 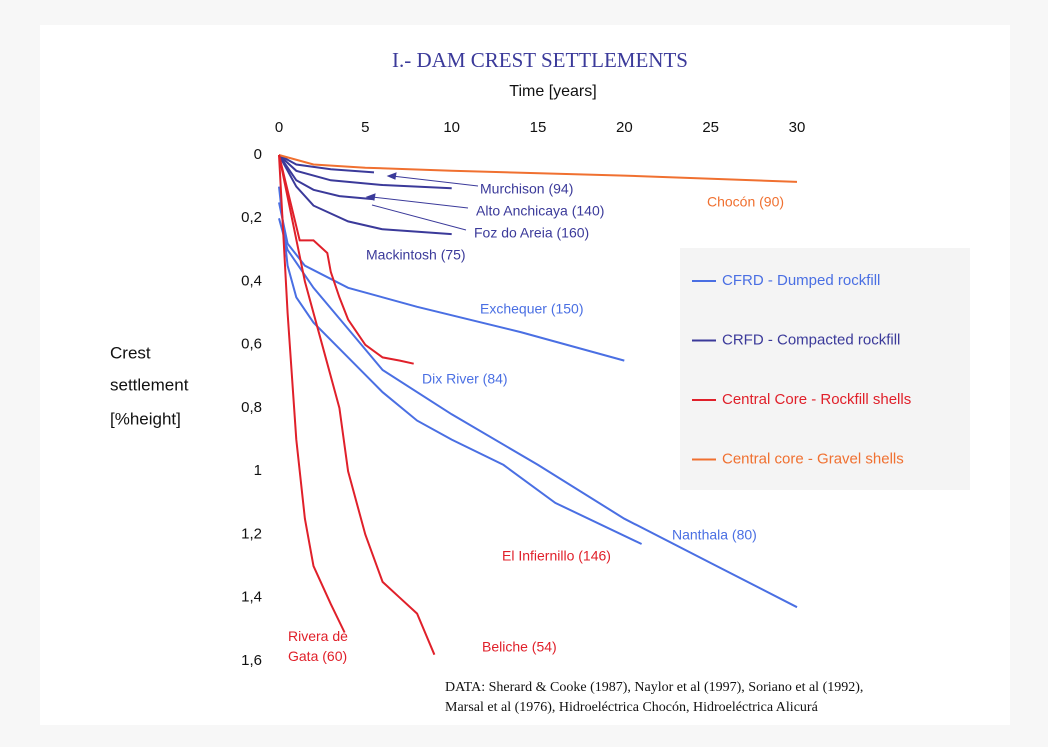 What do you see at coordinates (552, 91) in the screenshot?
I see `x-axis-label: Time [years]` at bounding box center [552, 91].